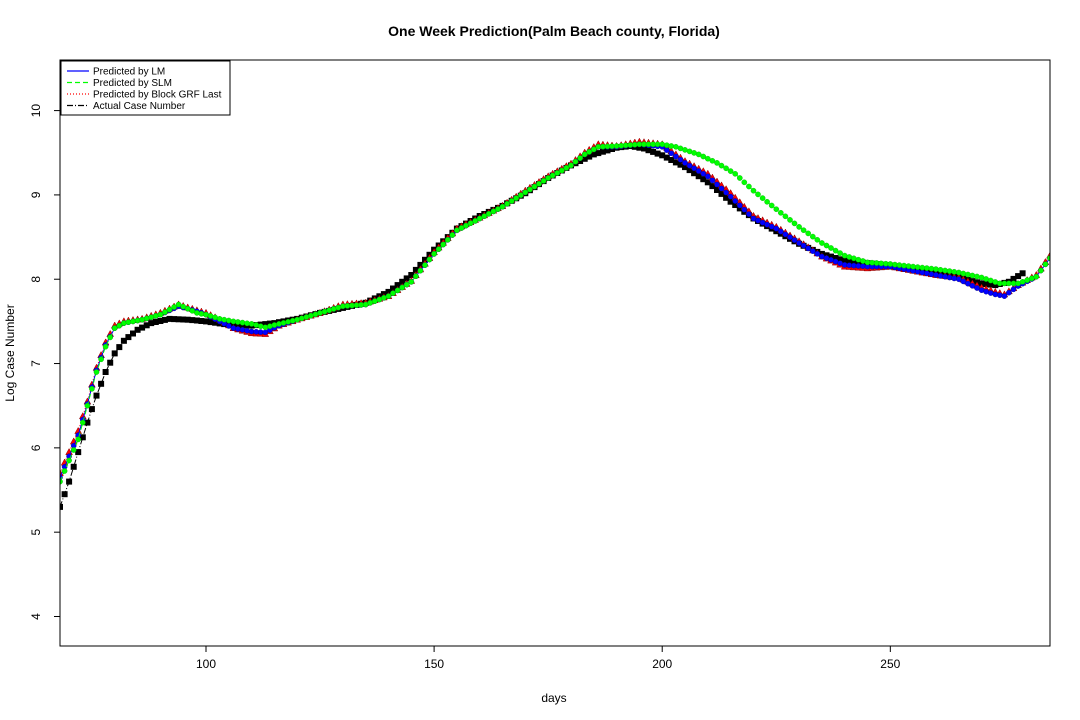  Describe the element at coordinates (157, 95) in the screenshot. I see `legend-label: Predicted by Block GRF Last` at that location.